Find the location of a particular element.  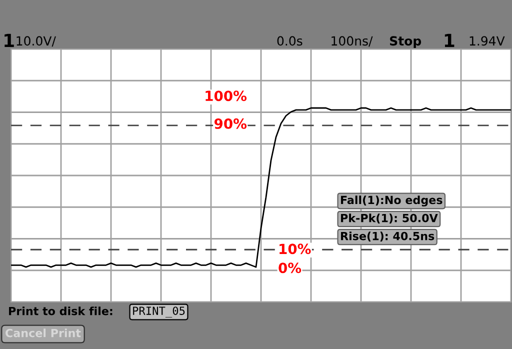

text: Stop is located at coordinates (406, 42).